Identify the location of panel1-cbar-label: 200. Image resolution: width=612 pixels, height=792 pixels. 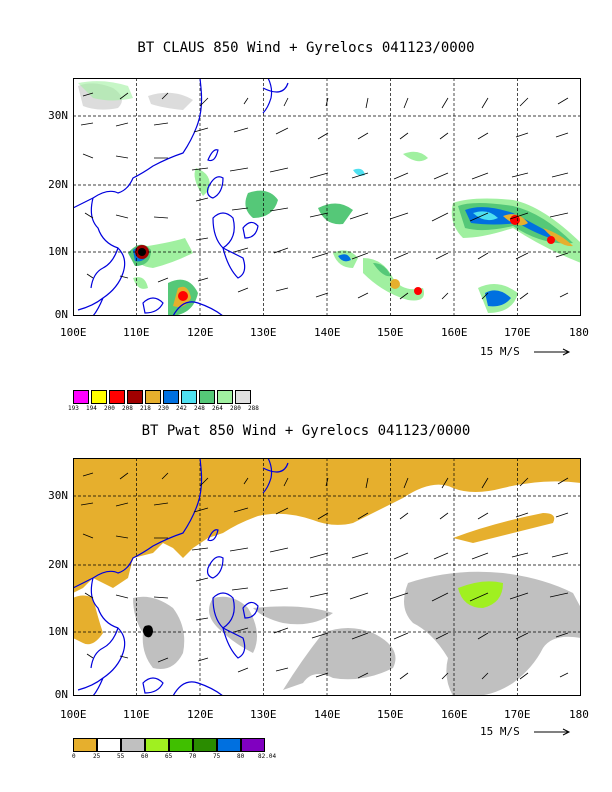
(109, 408).